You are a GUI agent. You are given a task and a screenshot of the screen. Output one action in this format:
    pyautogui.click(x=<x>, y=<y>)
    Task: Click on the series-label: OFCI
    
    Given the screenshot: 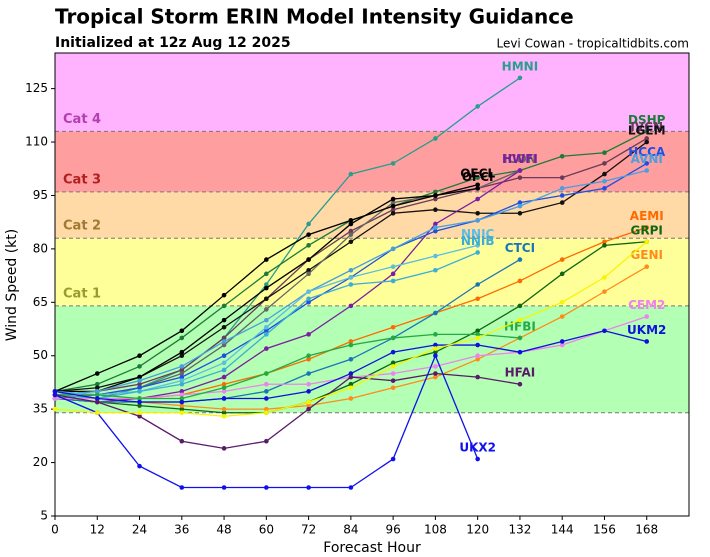 What is the action you would take?
    pyautogui.click(x=478, y=177)
    